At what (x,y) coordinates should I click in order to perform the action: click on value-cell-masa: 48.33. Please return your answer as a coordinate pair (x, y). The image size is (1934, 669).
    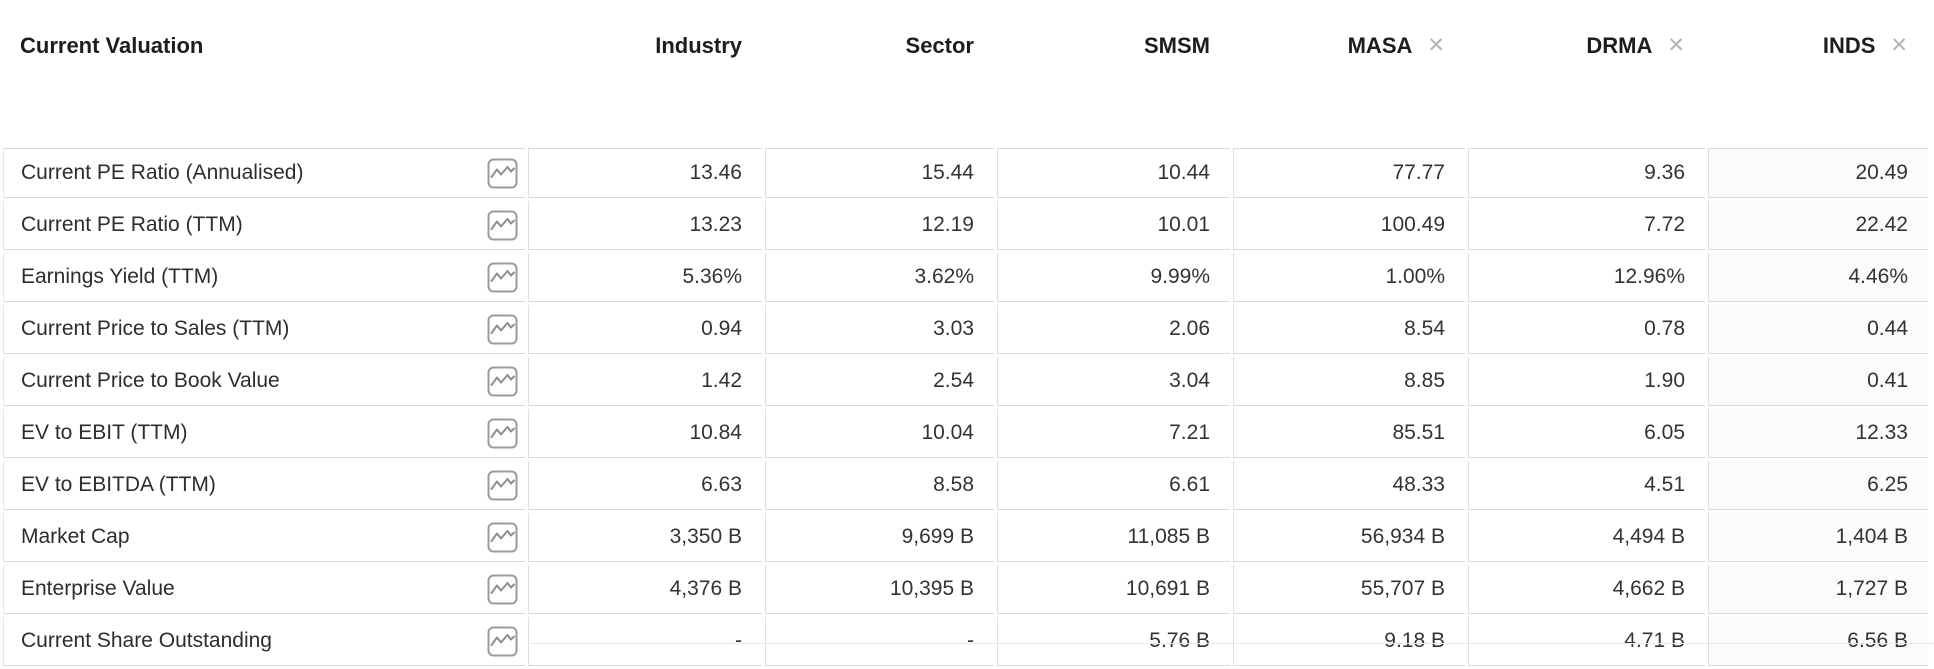
    Looking at the image, I should click on (1349, 485).